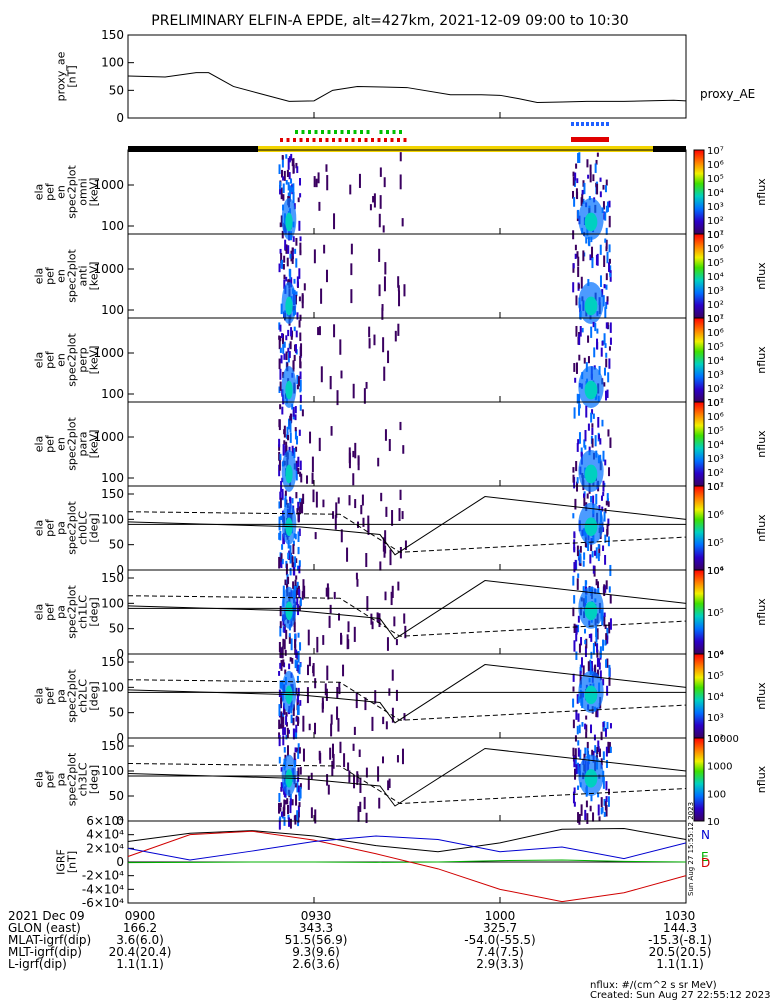 This screenshot has height=1000, width=775. Describe the element at coordinates (500, 964) in the screenshot. I see `footer-cell: 2.9(3.3)` at that location.